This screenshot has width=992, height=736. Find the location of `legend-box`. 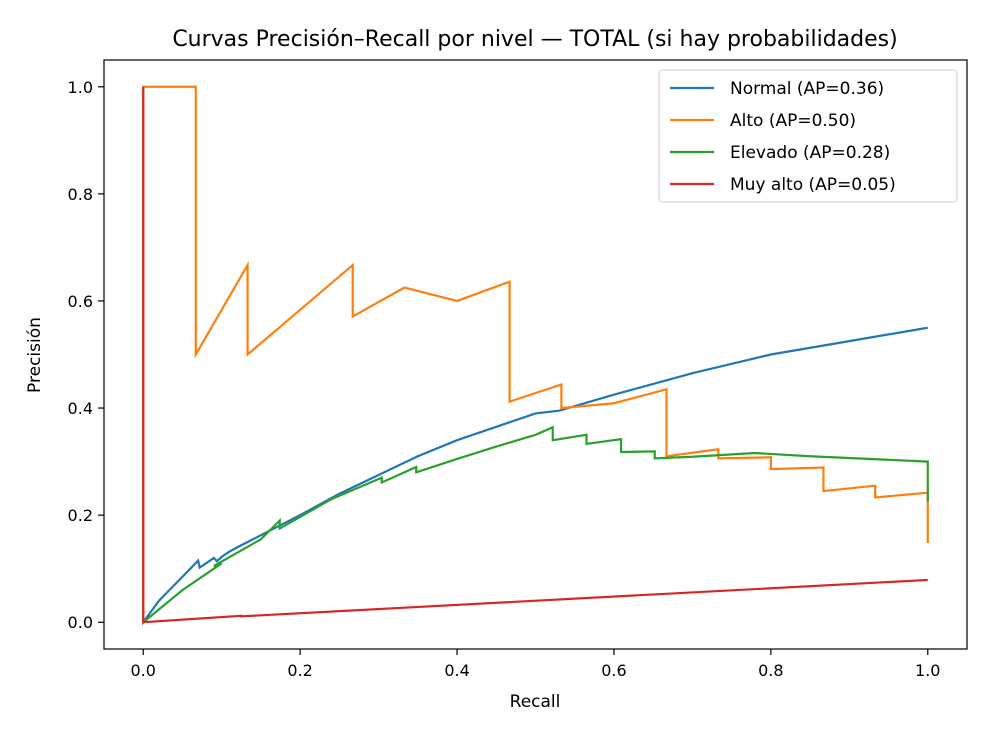

legend-box is located at coordinates (808, 136).